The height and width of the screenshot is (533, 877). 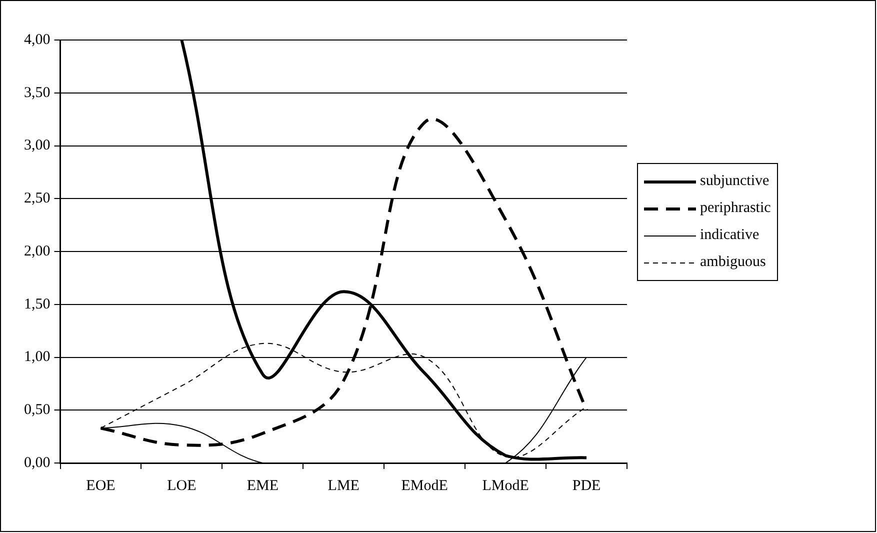 I want to click on y-tick-label: 2,00, so click(x=37, y=251).